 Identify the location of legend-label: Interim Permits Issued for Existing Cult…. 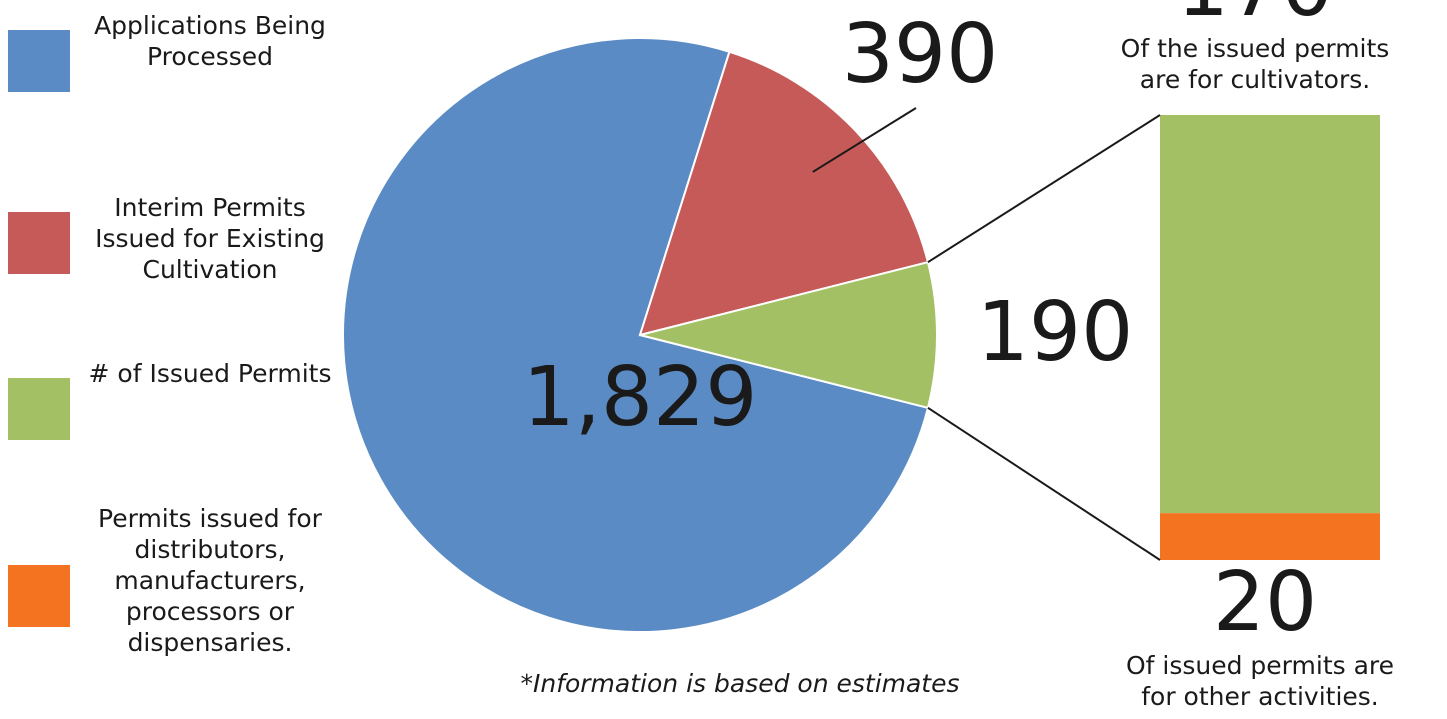
(210, 238).